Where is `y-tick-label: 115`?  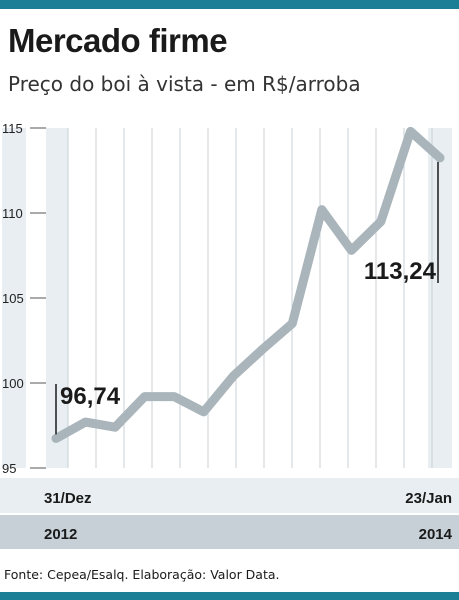 y-tick-label: 115 is located at coordinates (12, 128).